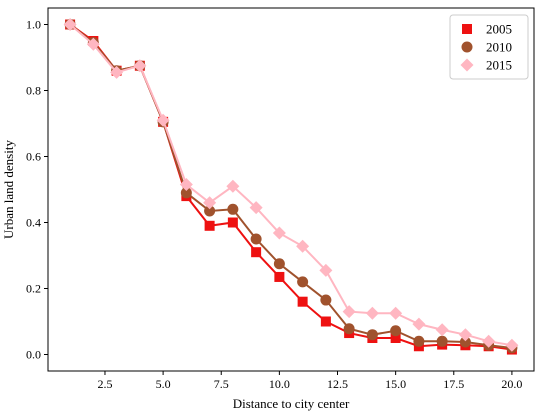  What do you see at coordinates (33, 25) in the screenshot?
I see `y-tick-label: 1.0` at bounding box center [33, 25].